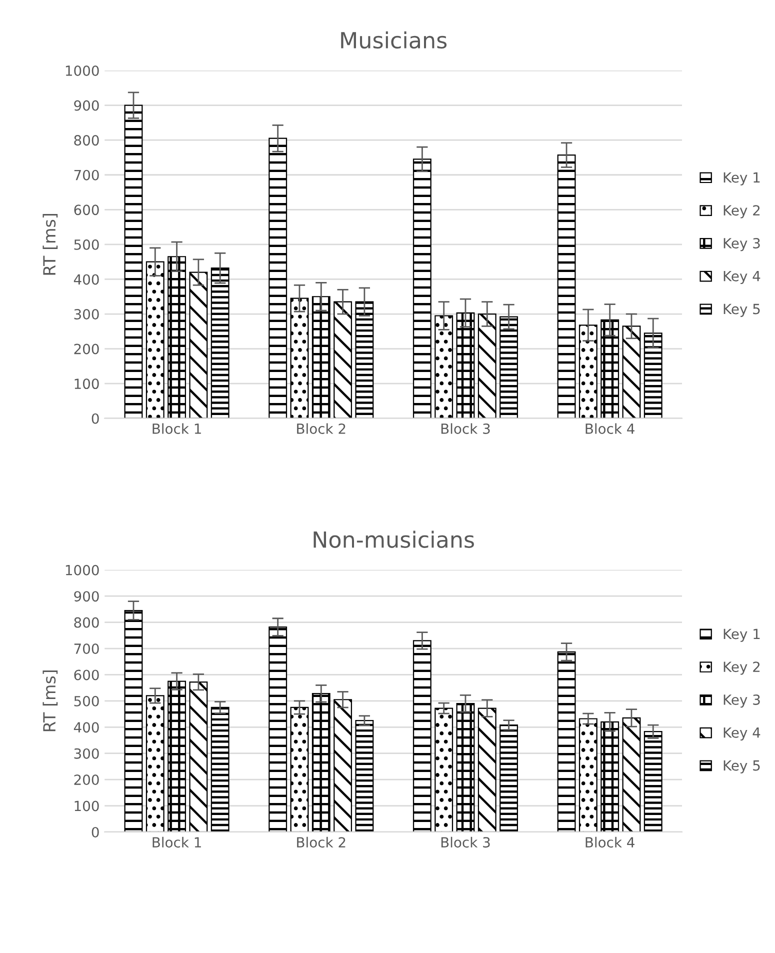 The image size is (775, 953). Describe the element at coordinates (394, 40) in the screenshot. I see `chart-title: Musicians` at that location.